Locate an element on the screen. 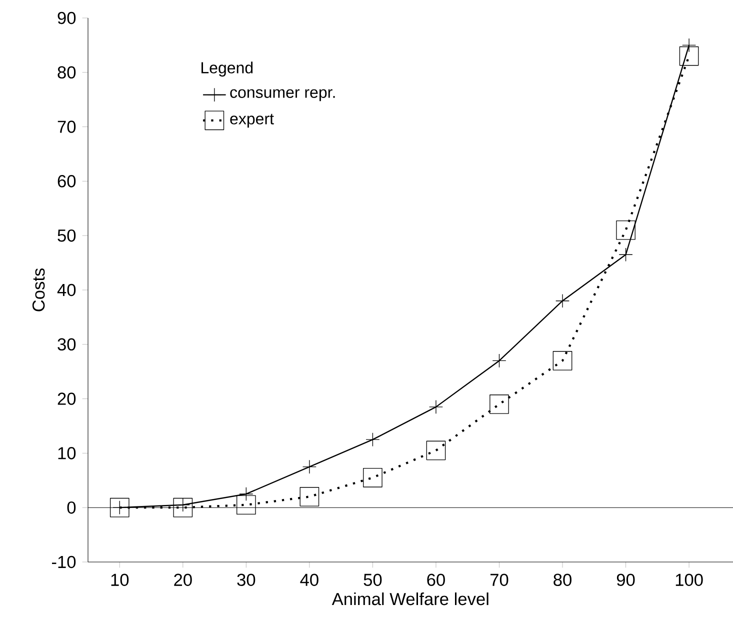 The image size is (733, 620). y-tick-label: 60 is located at coordinates (67, 181).